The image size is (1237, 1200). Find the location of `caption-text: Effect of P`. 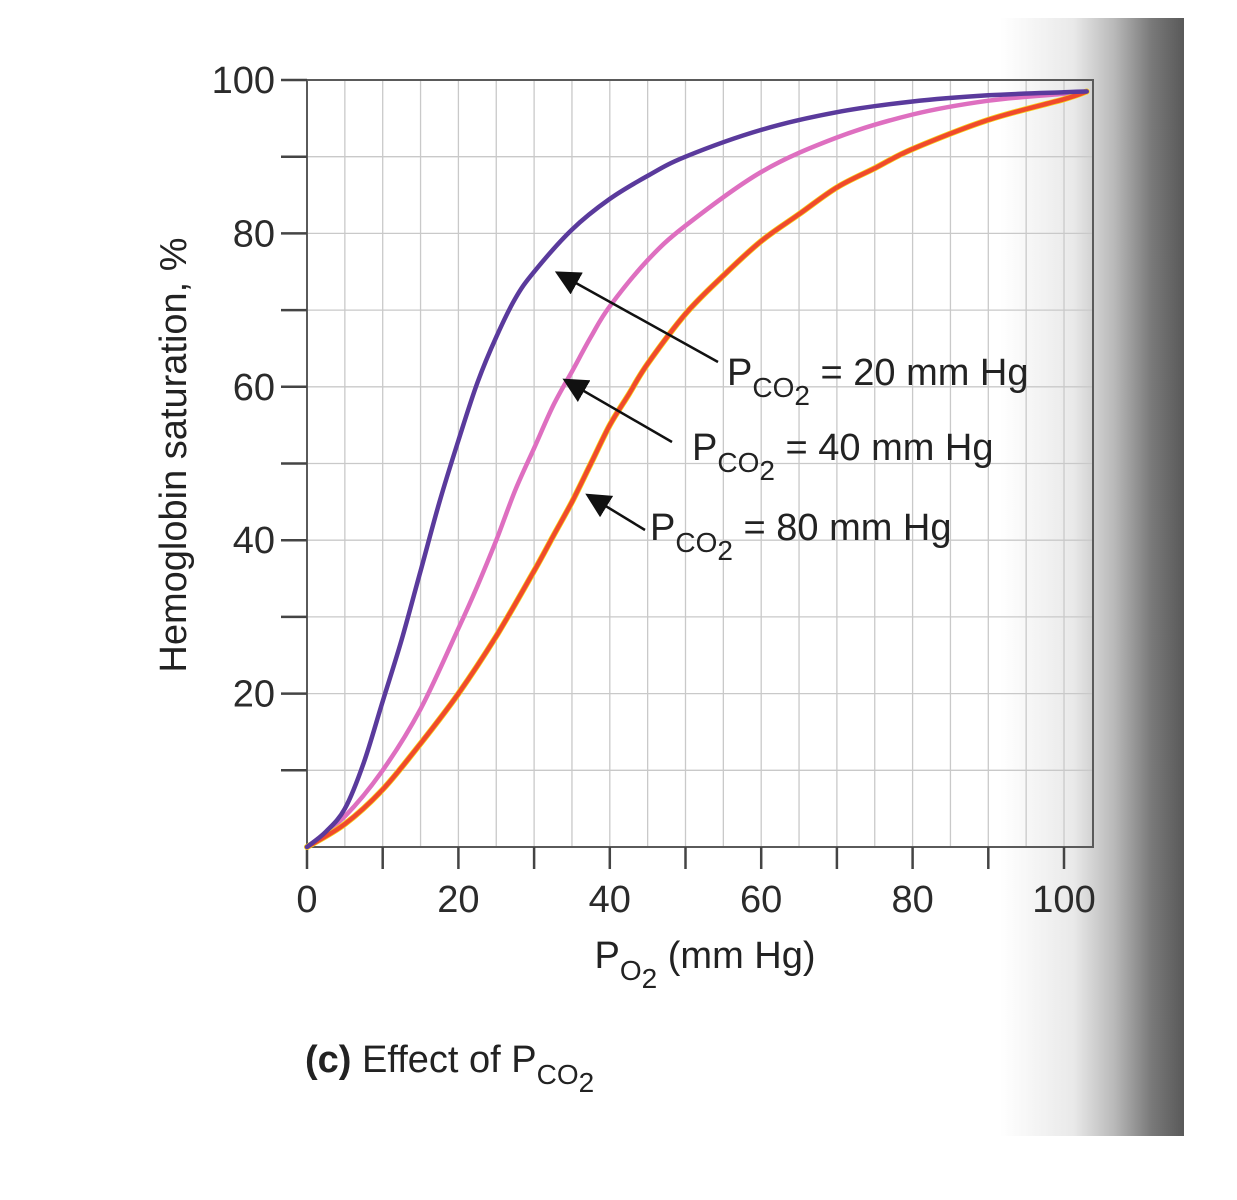

caption-text: Effect of P is located at coordinates (443, 1060).